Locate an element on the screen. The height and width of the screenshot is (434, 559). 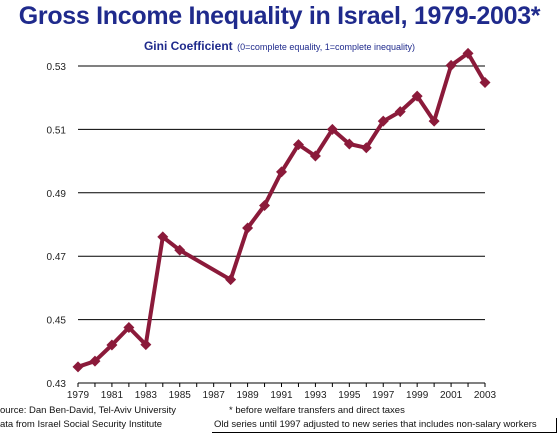
x-tick-label: 2001 is located at coordinates (451, 395).